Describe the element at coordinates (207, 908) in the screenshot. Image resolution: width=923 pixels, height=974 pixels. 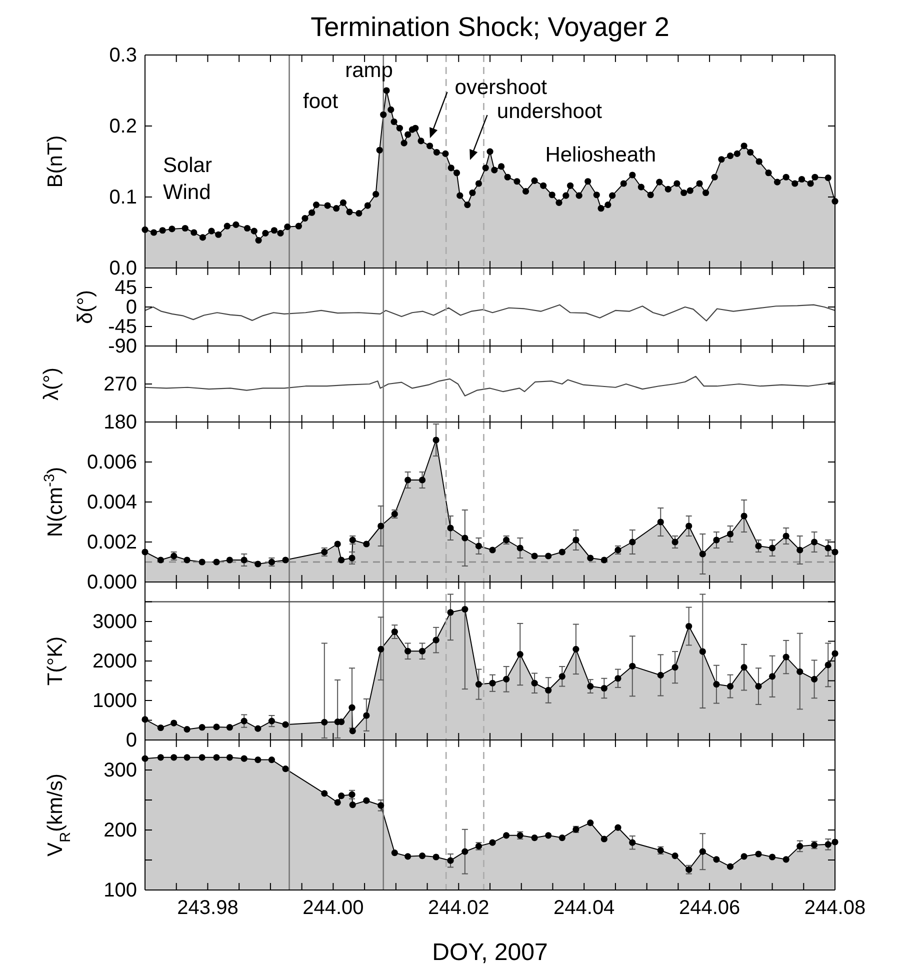
I see `x-tick-label: 243.98` at that location.